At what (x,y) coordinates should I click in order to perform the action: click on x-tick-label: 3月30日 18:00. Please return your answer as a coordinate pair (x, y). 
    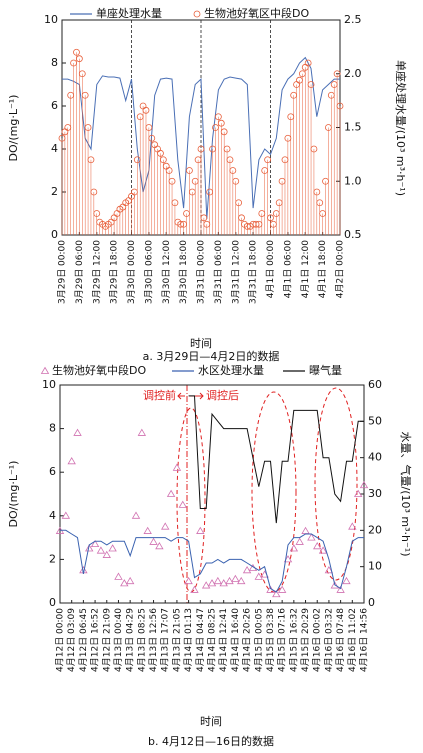
    Looking at the image, I should click on (183, 272).